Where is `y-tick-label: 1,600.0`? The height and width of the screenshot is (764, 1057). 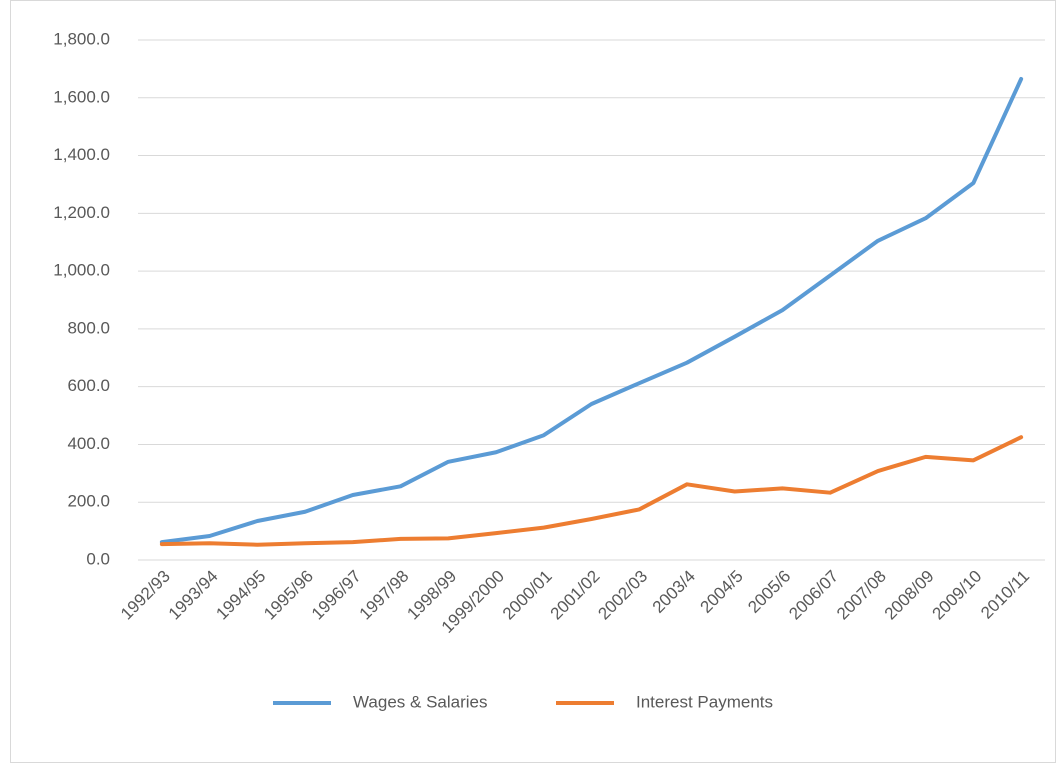 y-tick-label: 1,600.0 is located at coordinates (81, 96).